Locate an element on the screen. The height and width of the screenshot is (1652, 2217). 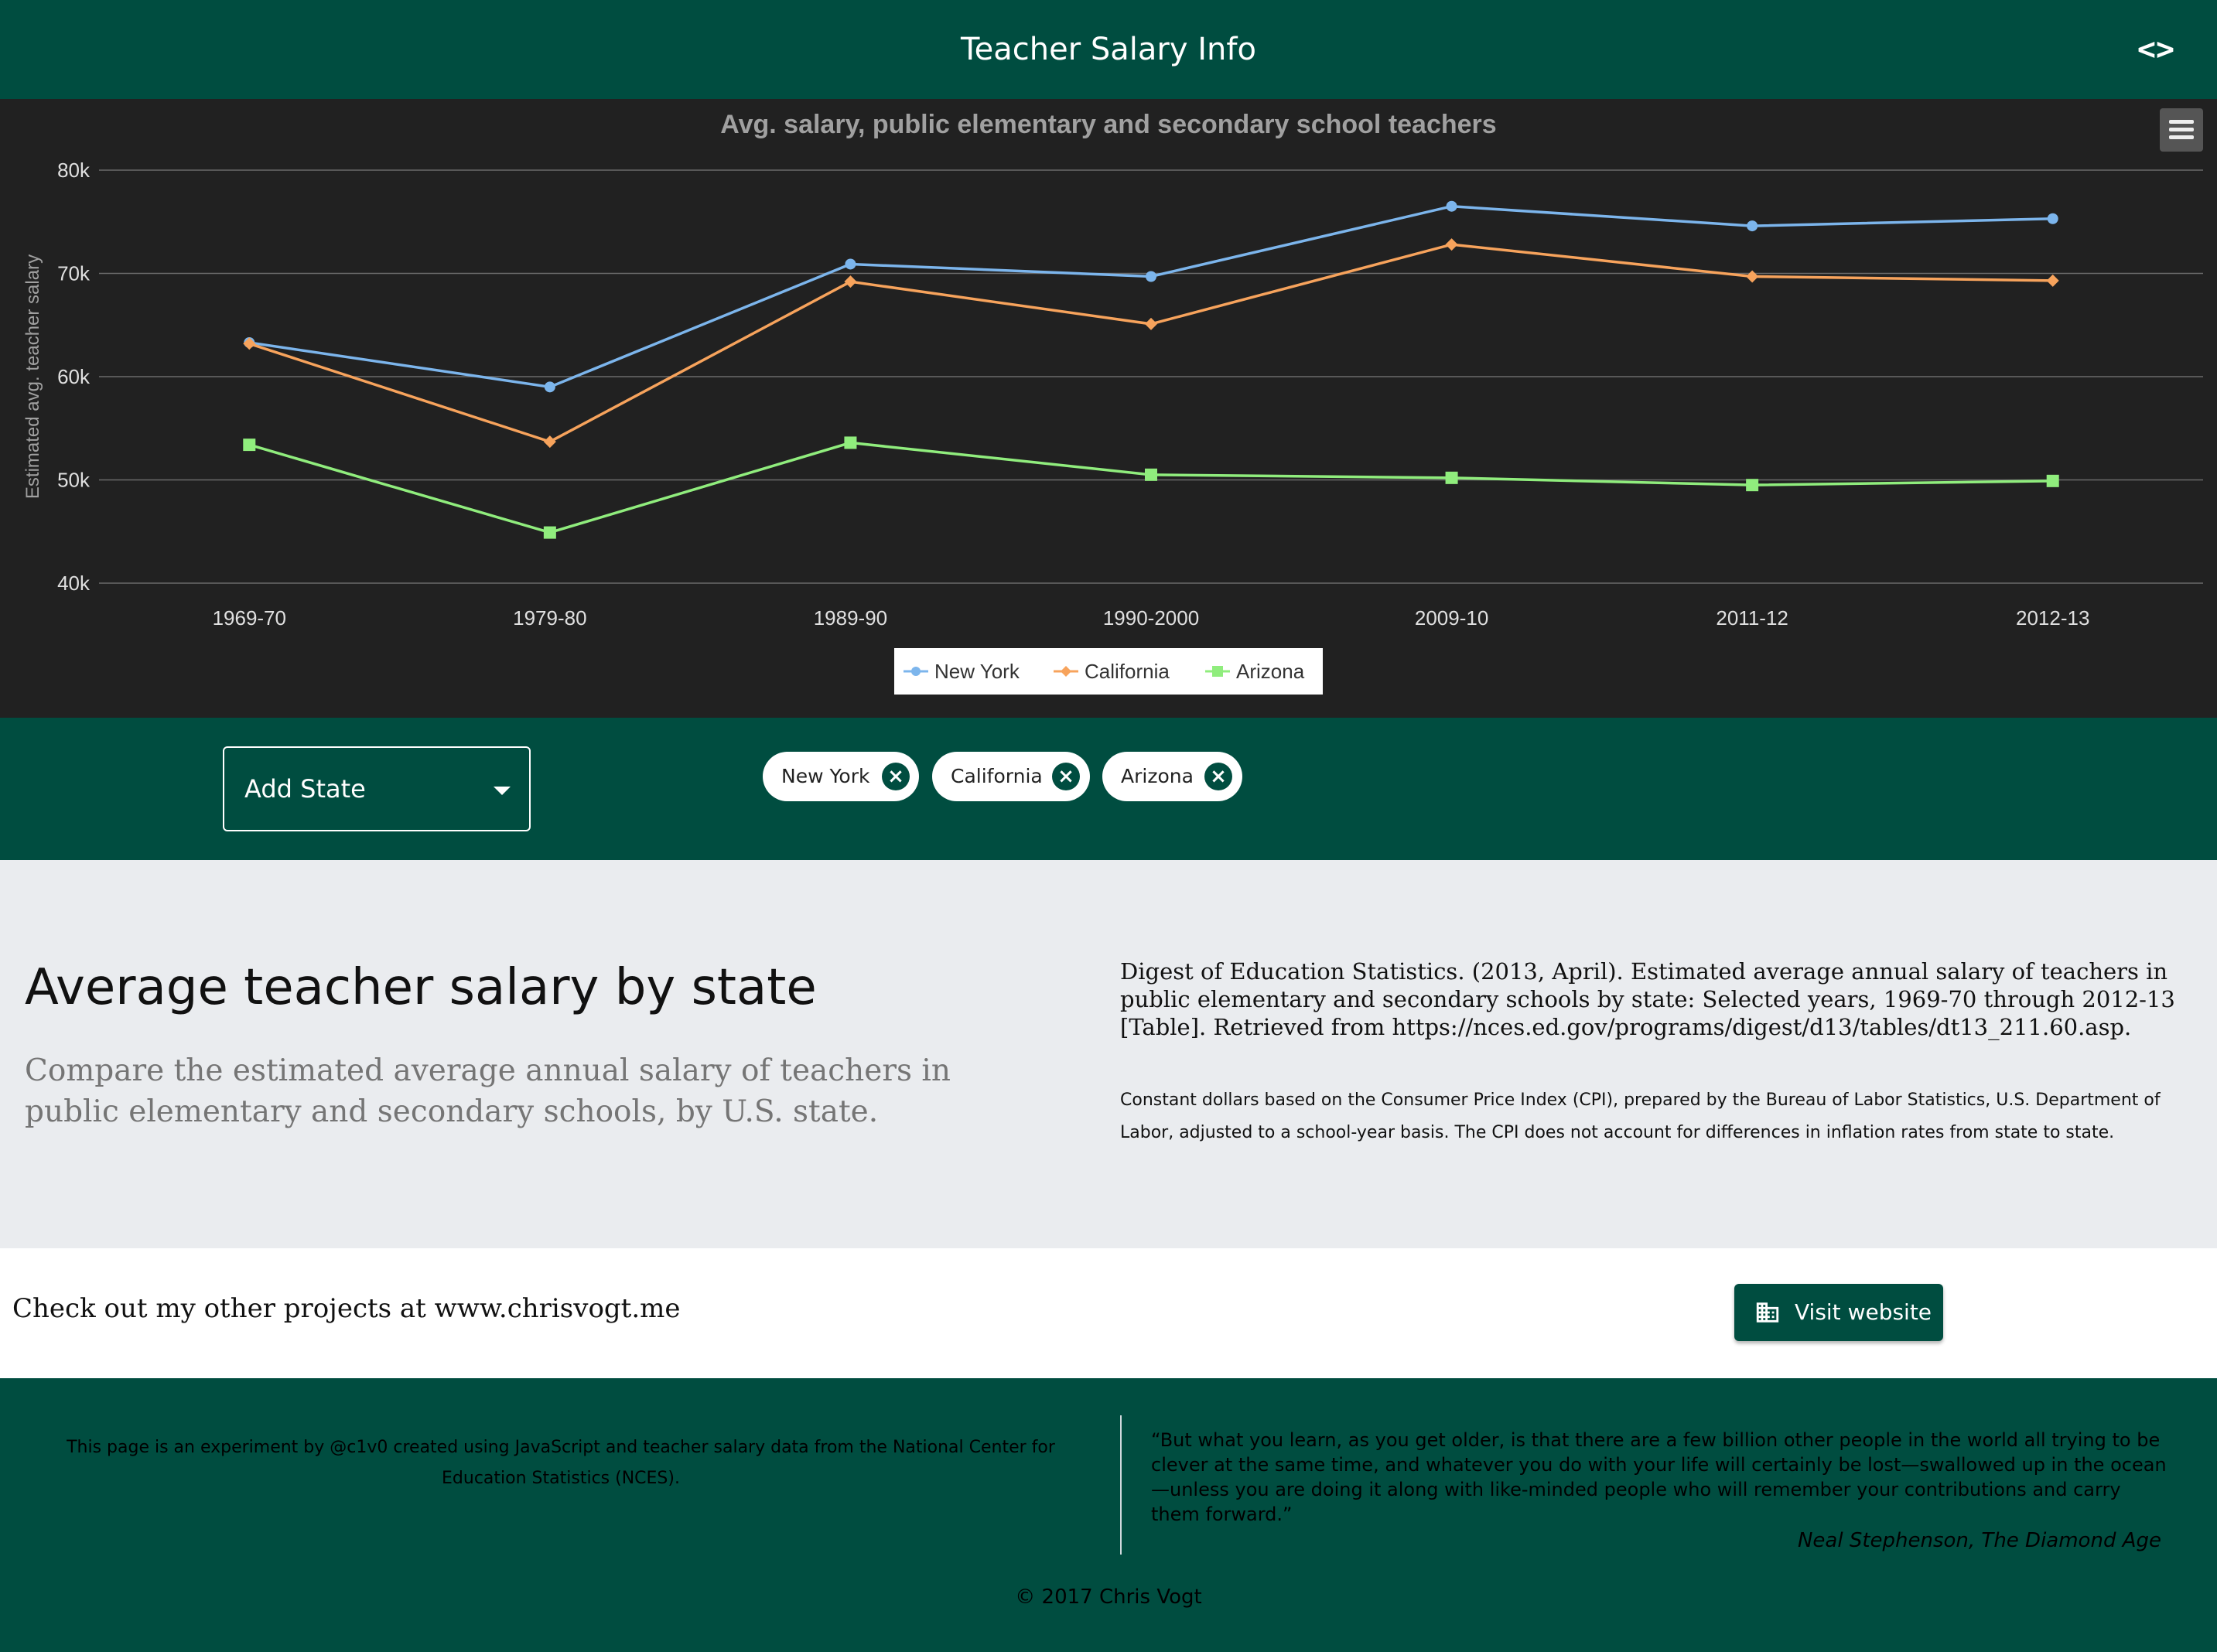
legend-label: Arizona is located at coordinates (1270, 671).